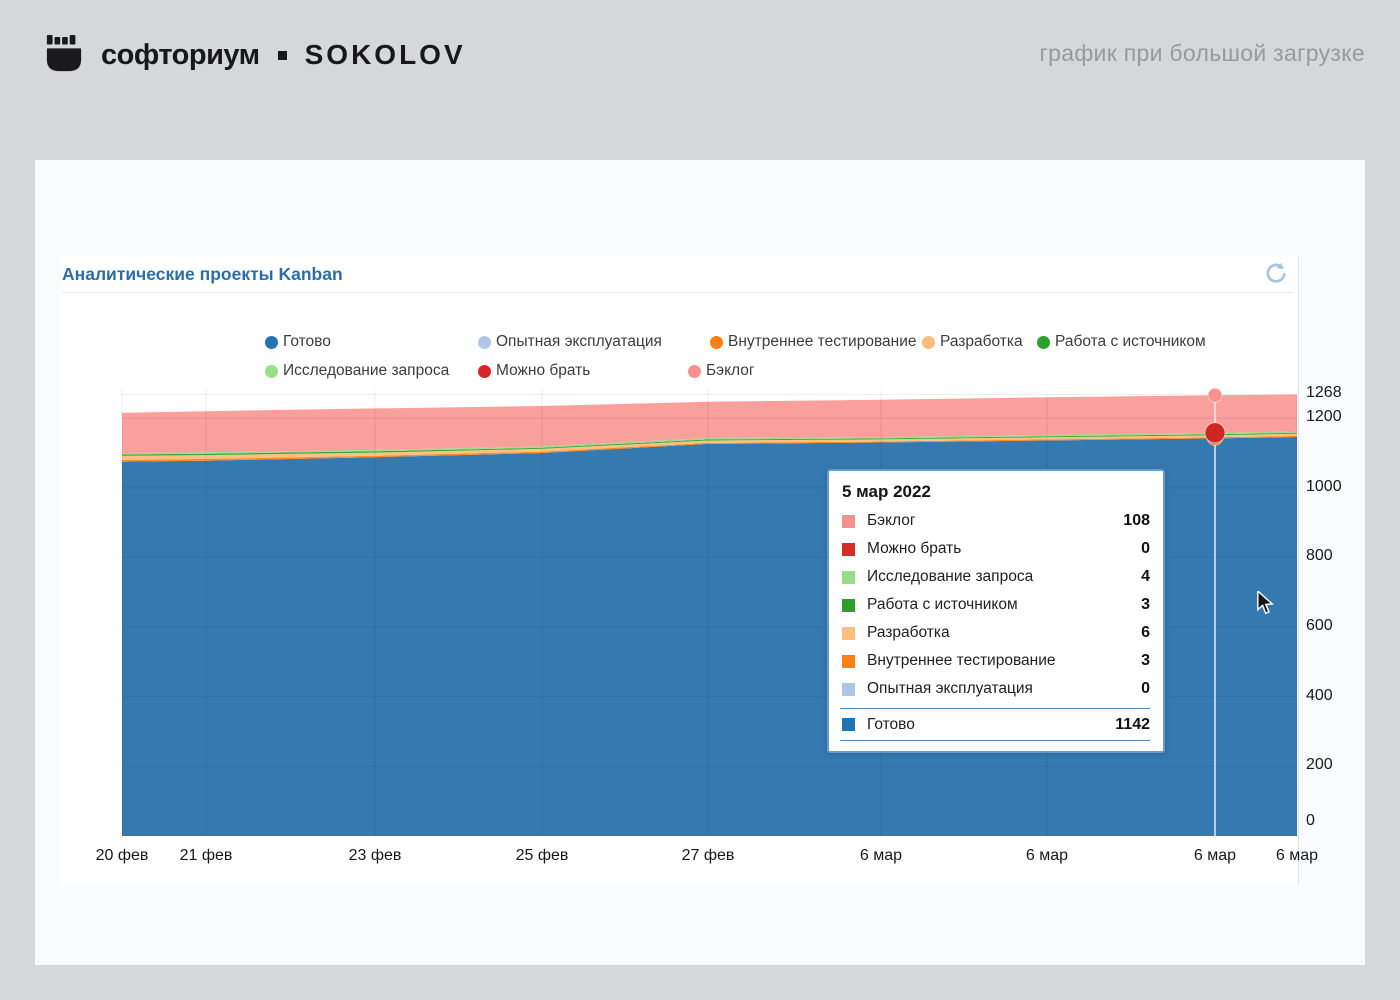 The image size is (1400, 1000). I want to click on y-axis-label: 200, so click(1319, 765).